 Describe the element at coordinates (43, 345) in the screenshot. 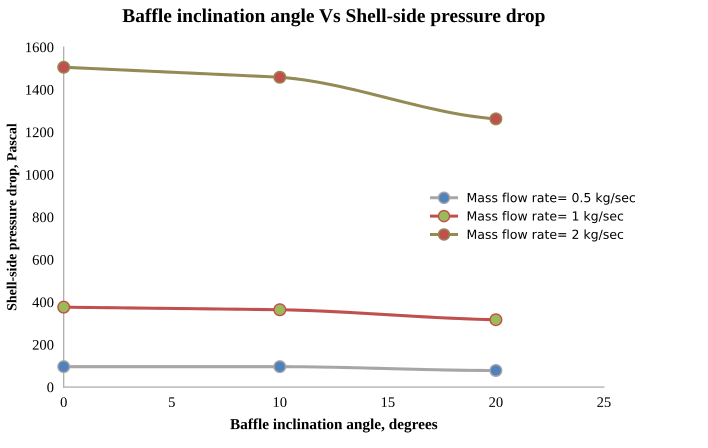

I see `y-tick-label: 200` at that location.